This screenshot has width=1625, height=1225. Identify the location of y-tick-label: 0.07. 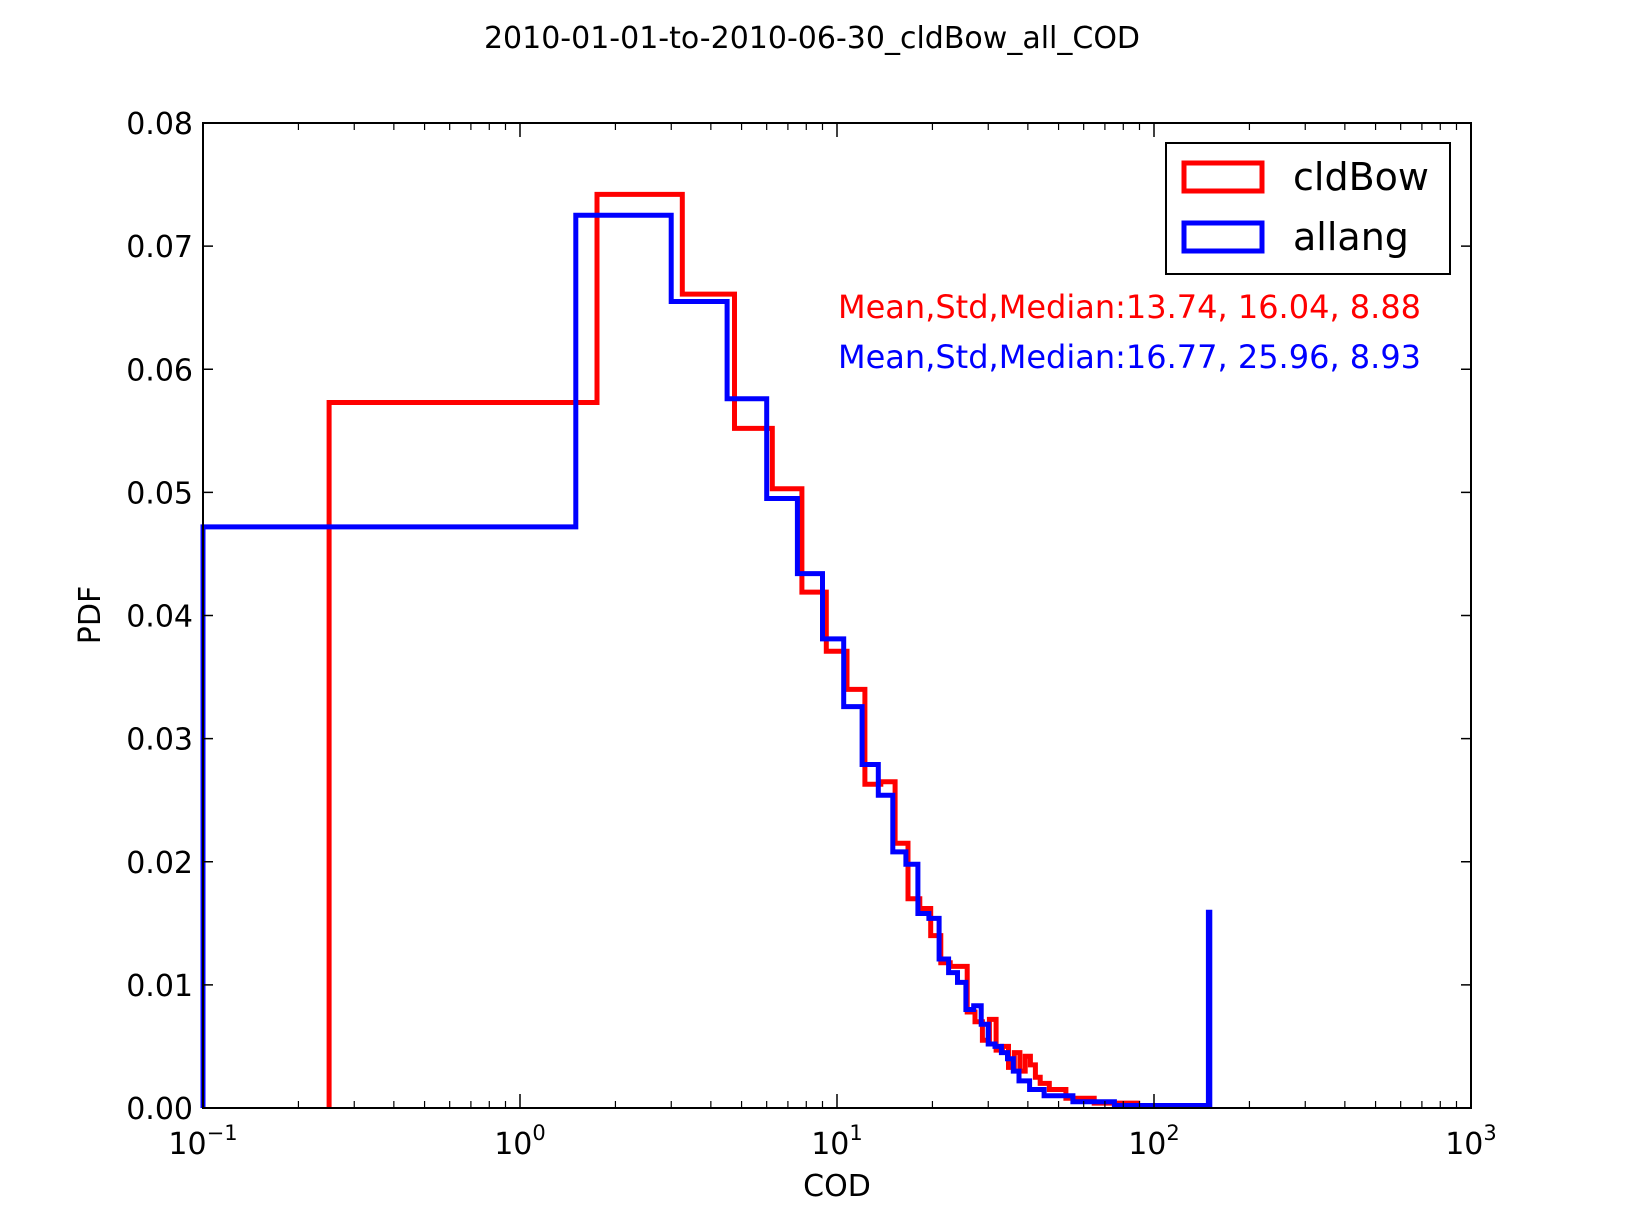
(159, 247).